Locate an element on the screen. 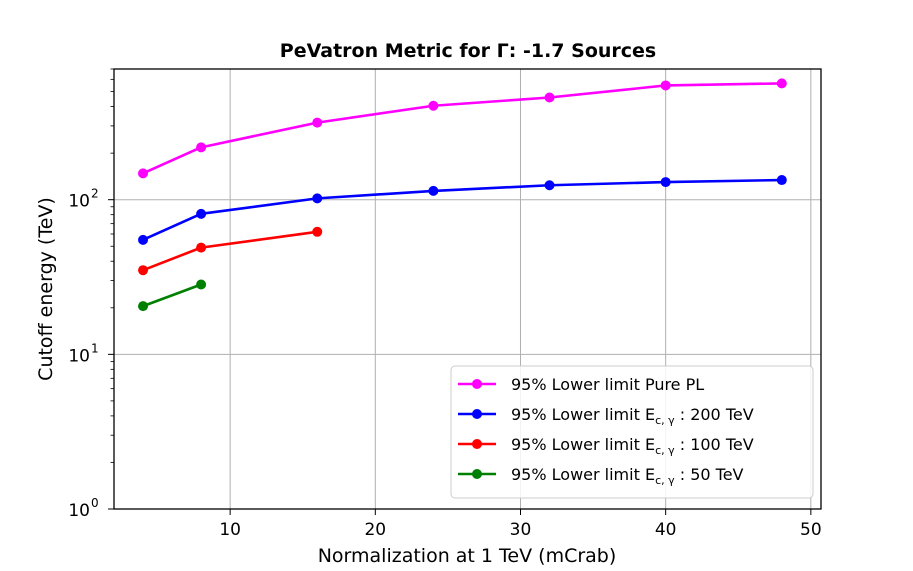 The image size is (913, 571). legend-label-tail: : 200 TeV is located at coordinates (714, 414).